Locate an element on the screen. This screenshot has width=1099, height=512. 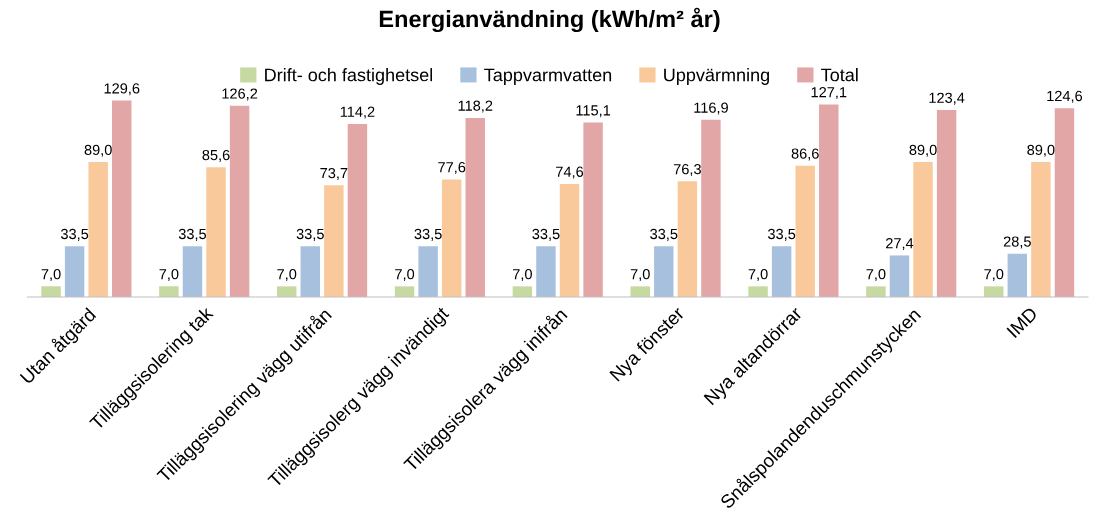
data-label: 28,5 is located at coordinates (1017, 242).